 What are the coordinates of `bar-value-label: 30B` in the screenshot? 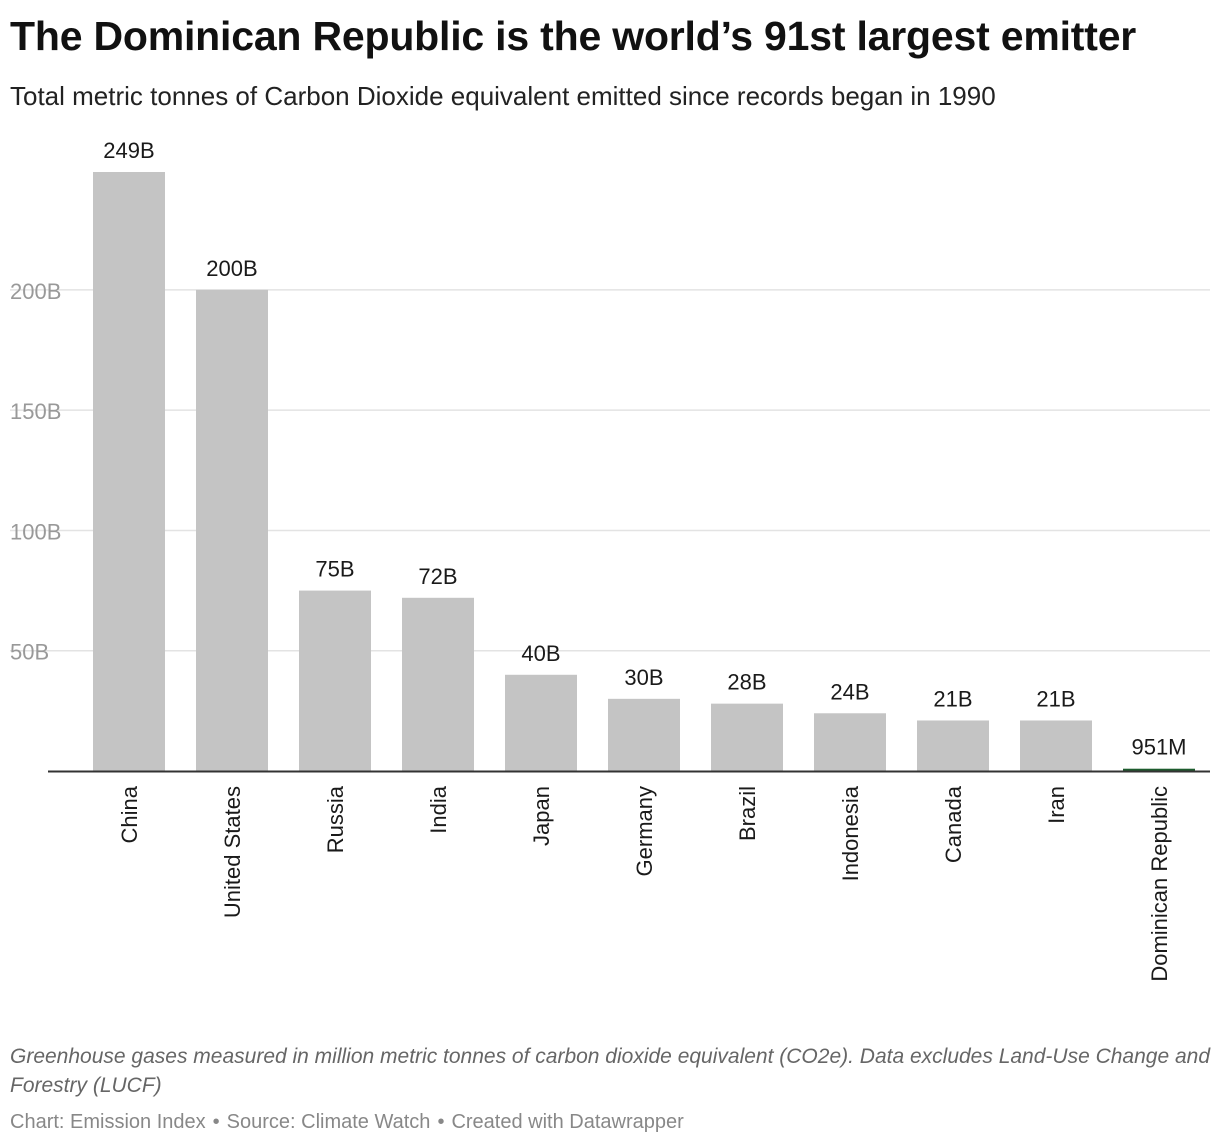 It's located at (643, 677).